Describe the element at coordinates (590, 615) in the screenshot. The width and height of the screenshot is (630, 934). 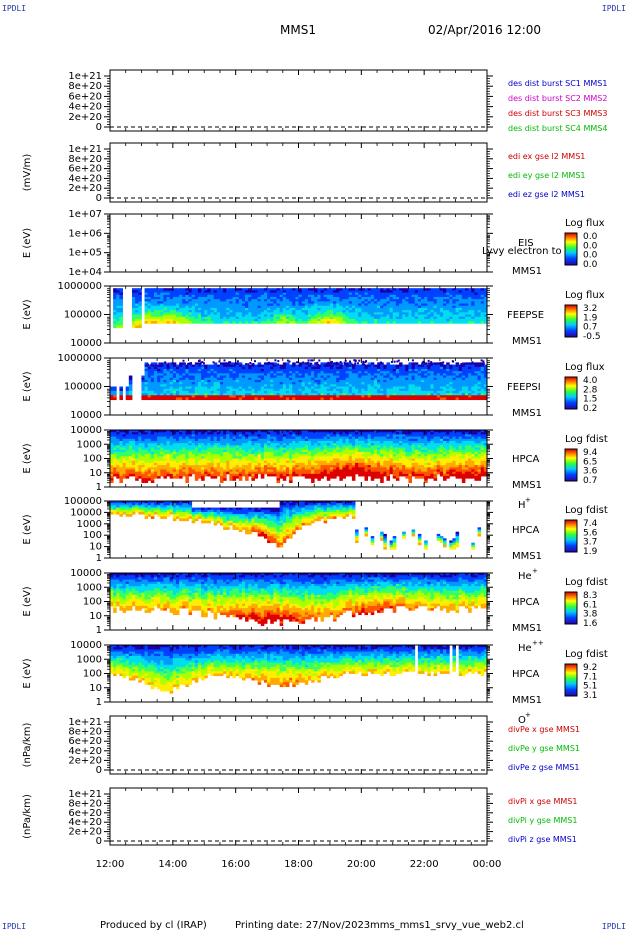
I see `colorbar-tick-label: 3.8` at that location.